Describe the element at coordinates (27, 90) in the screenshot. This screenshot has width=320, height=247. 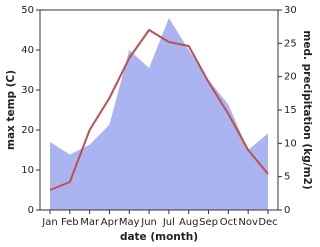
I see `y-tick-label: 30` at that location.